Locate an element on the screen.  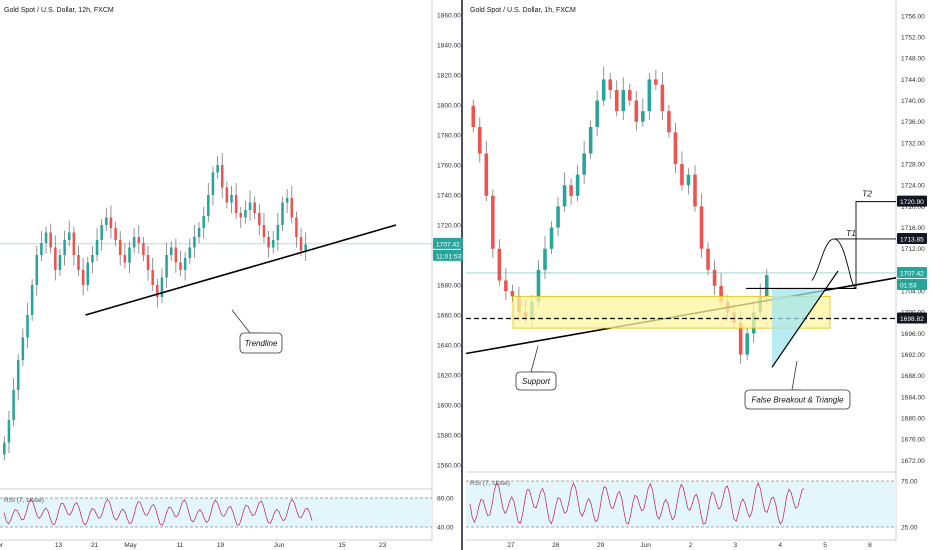
trendline is located at coordinates (241, 270).